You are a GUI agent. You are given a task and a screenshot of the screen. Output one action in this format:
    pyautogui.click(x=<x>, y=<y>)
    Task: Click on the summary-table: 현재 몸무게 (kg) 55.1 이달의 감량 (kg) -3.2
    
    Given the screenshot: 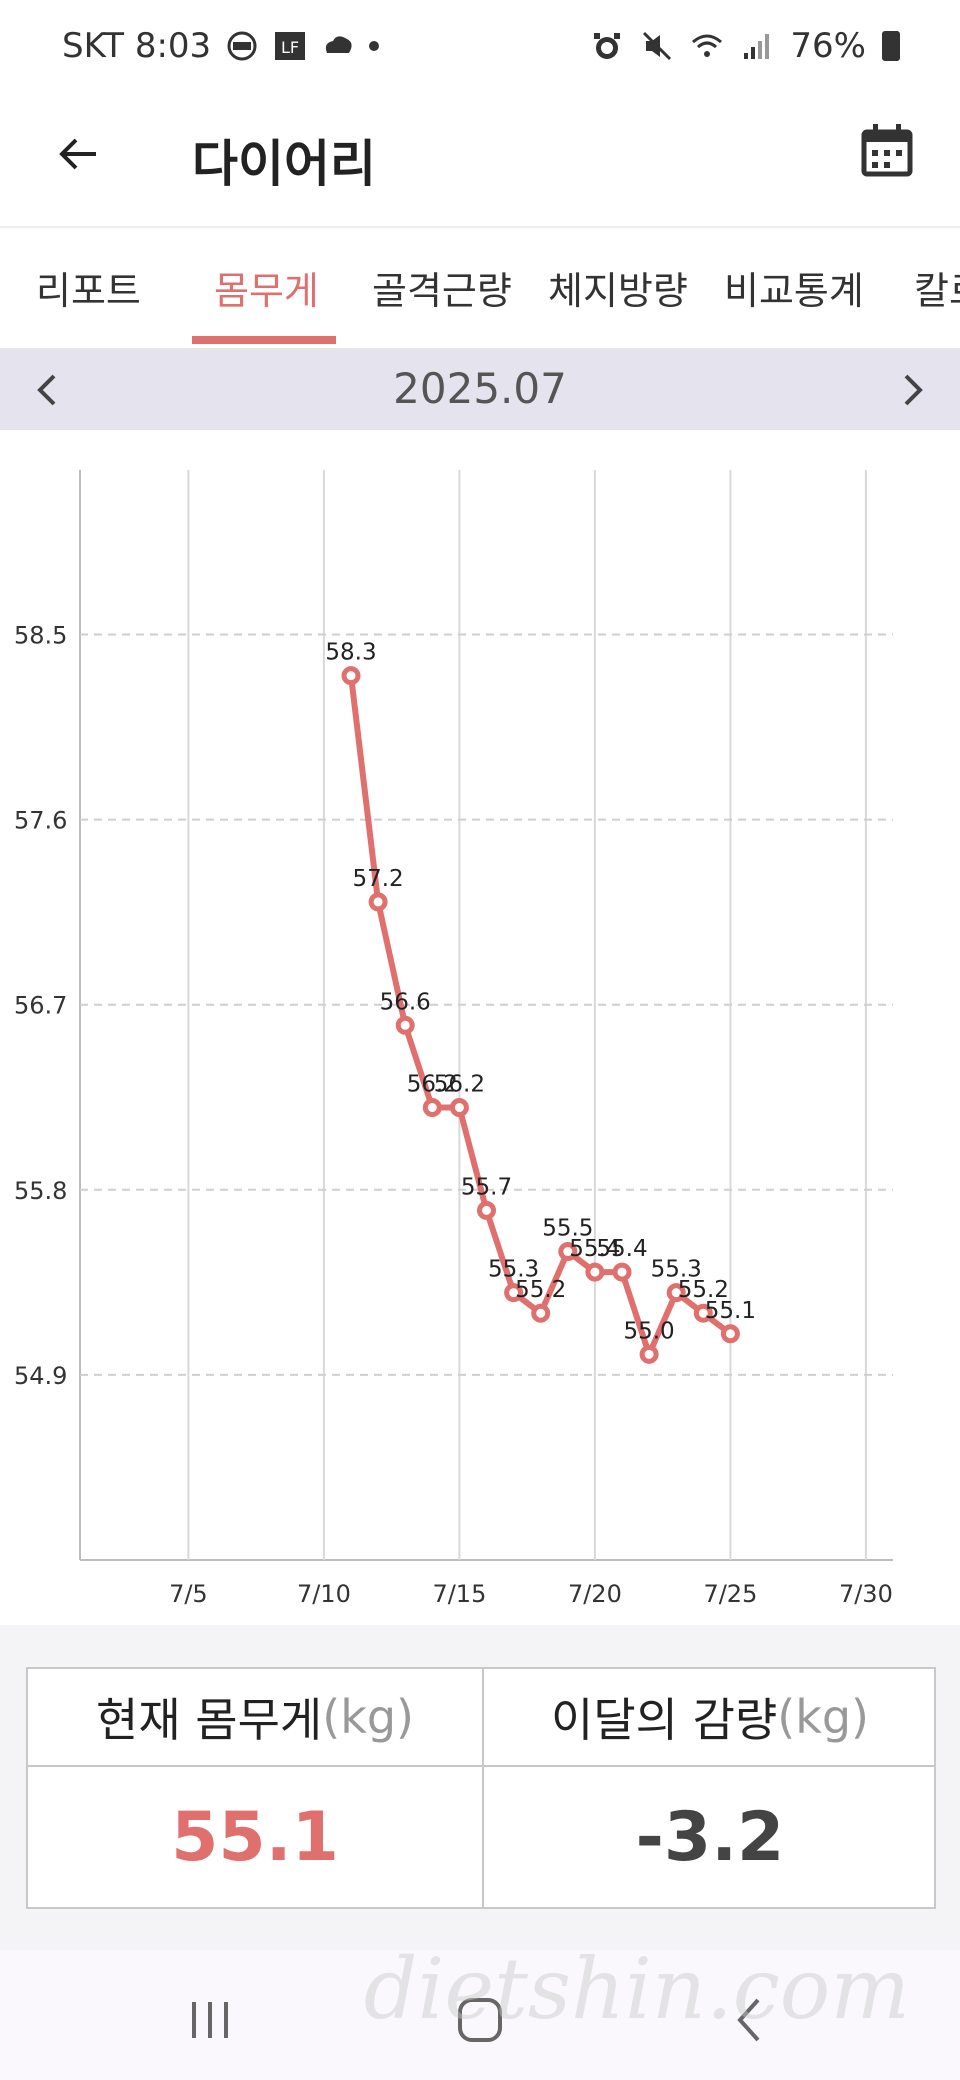 What is the action you would take?
    pyautogui.click(x=481, y=1788)
    